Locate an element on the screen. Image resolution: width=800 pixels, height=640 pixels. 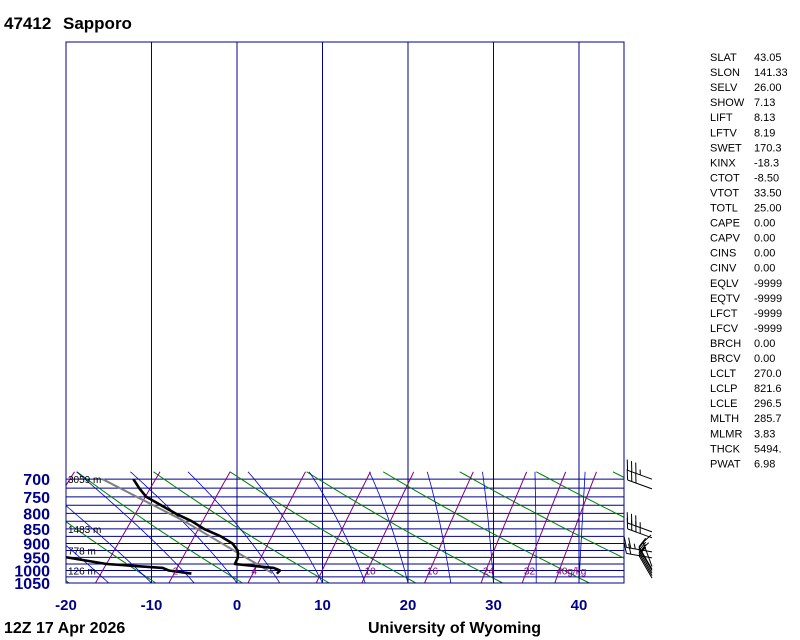
moist-adiabats is located at coordinates (326, 527).